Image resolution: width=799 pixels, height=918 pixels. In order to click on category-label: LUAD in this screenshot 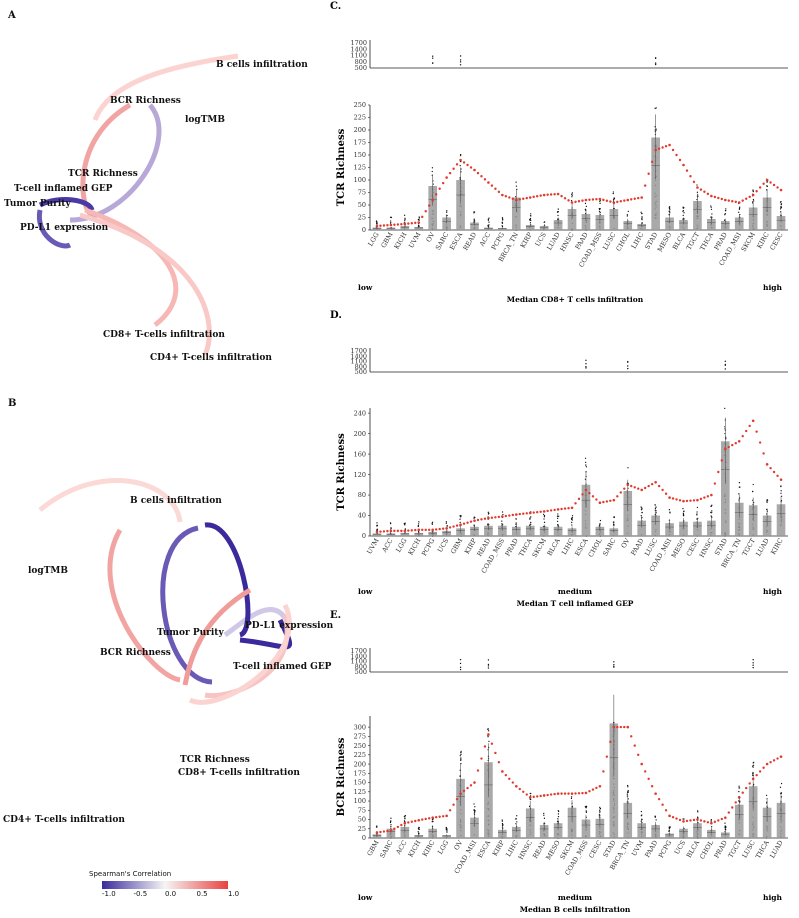, I will do `click(776, 849)`.